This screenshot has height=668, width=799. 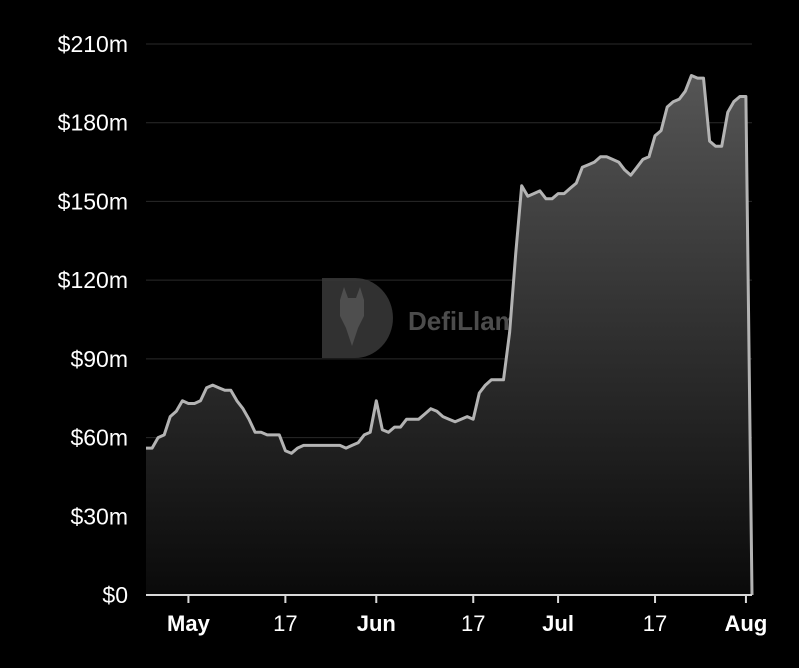 I want to click on y-tick-label: $150m, so click(x=93, y=201).